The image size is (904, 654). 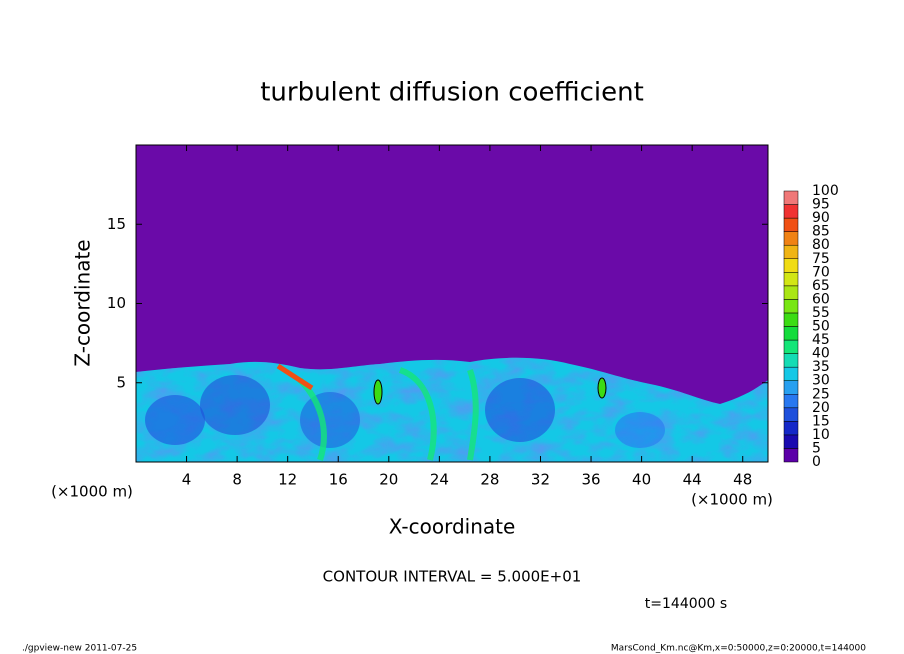 I want to click on time-label: t=144000 s, so click(x=686, y=604).